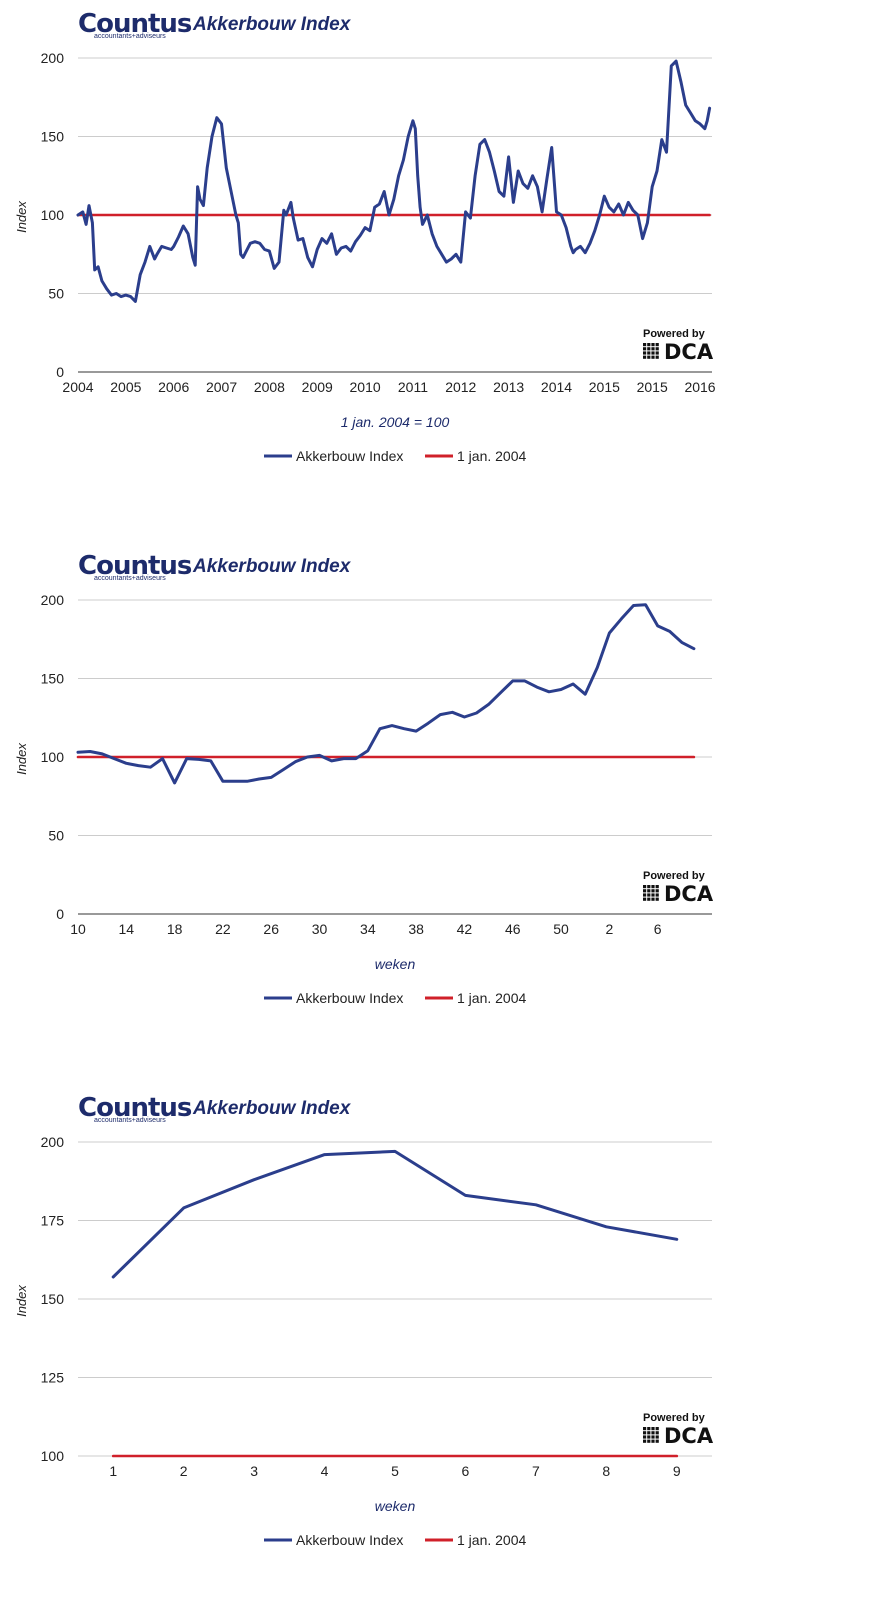 The width and height of the screenshot is (874, 1620). What do you see at coordinates (508, 387) in the screenshot?
I see `x-tick-label: 2013` at bounding box center [508, 387].